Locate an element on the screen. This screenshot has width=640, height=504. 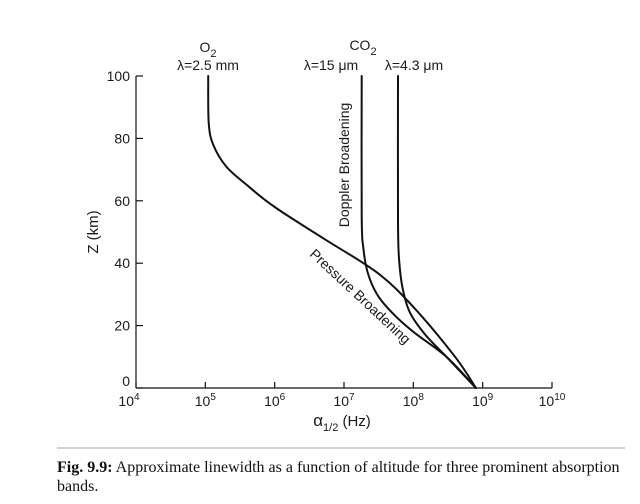
x-tick-label: 10⁵ is located at coordinates (206, 400).